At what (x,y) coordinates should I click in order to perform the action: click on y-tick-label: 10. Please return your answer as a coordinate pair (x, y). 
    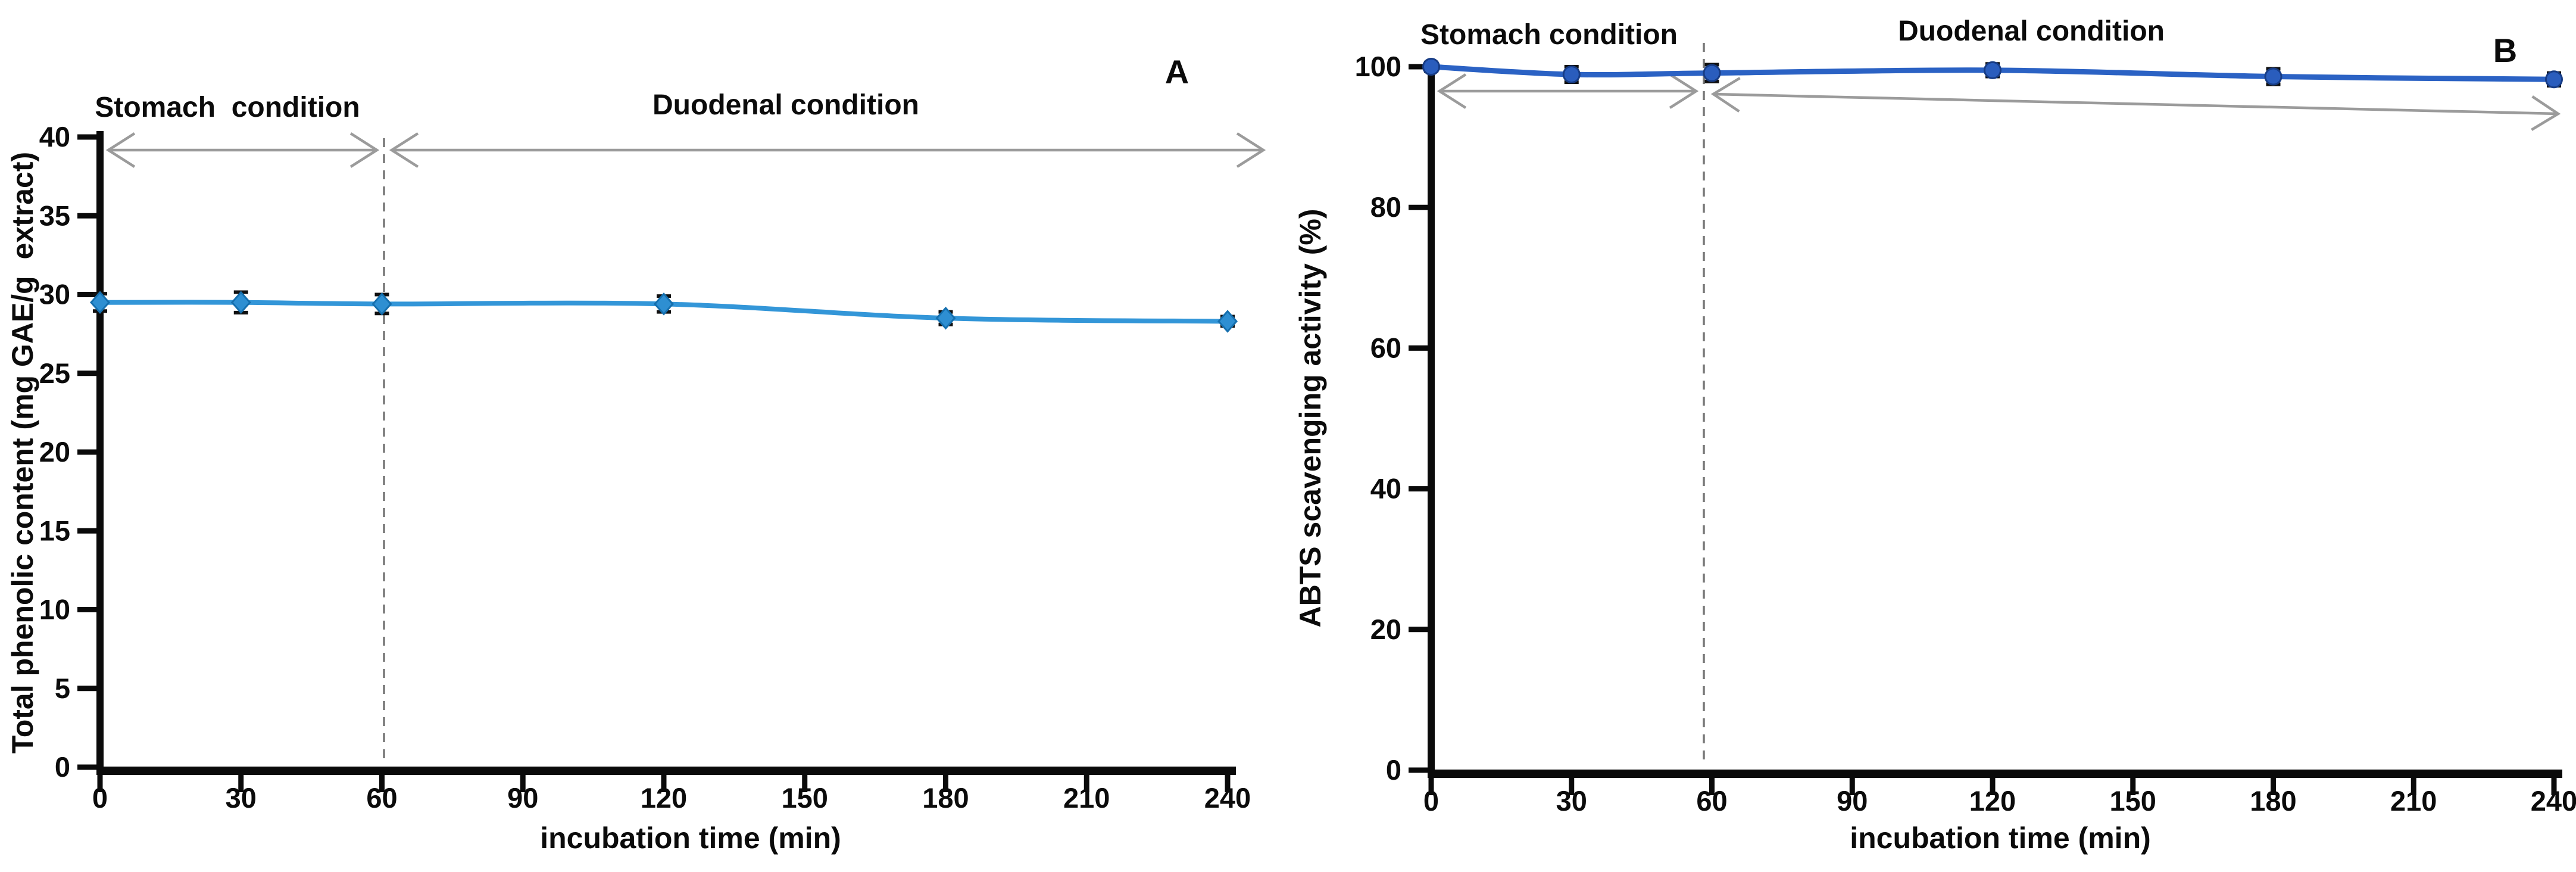
    Looking at the image, I should click on (54, 609).